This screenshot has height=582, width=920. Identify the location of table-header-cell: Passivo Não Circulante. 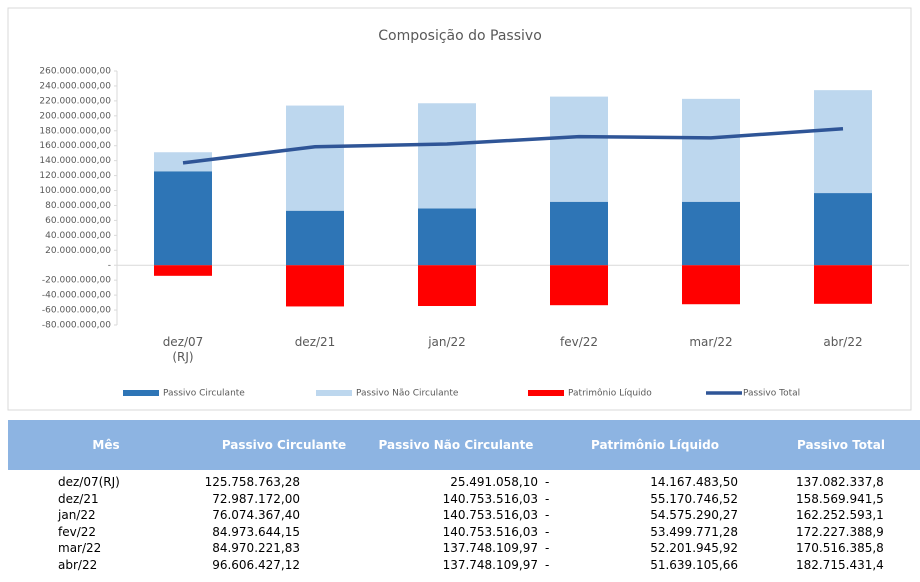
(456, 445).